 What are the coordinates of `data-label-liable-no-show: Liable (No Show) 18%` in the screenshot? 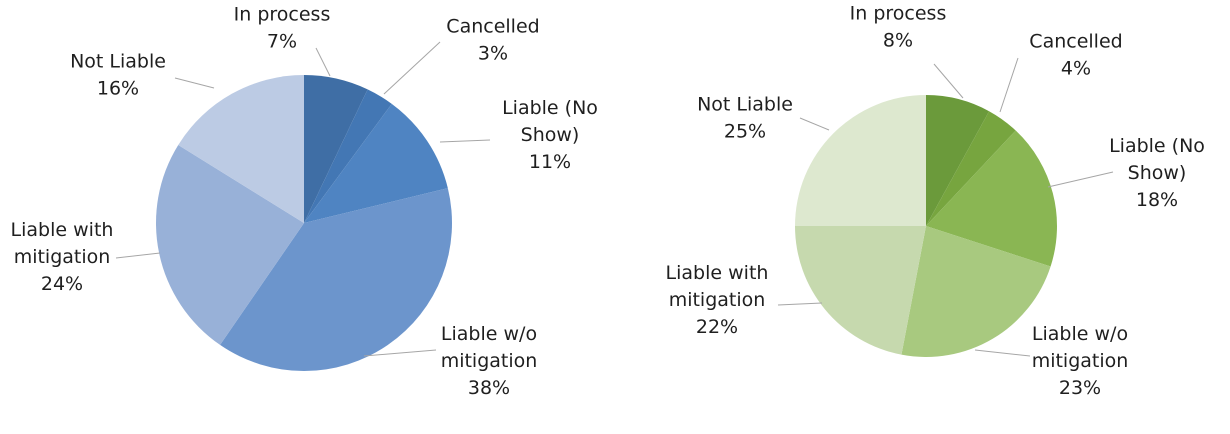 It's located at (1157, 173).